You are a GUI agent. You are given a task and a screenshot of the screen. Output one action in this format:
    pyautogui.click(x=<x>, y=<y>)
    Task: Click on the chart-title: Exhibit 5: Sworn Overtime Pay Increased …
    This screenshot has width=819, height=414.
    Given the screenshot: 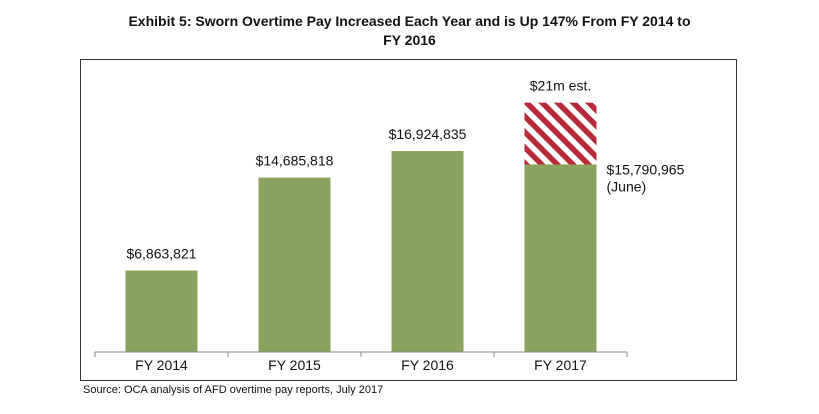 What is the action you would take?
    pyautogui.click(x=409, y=31)
    